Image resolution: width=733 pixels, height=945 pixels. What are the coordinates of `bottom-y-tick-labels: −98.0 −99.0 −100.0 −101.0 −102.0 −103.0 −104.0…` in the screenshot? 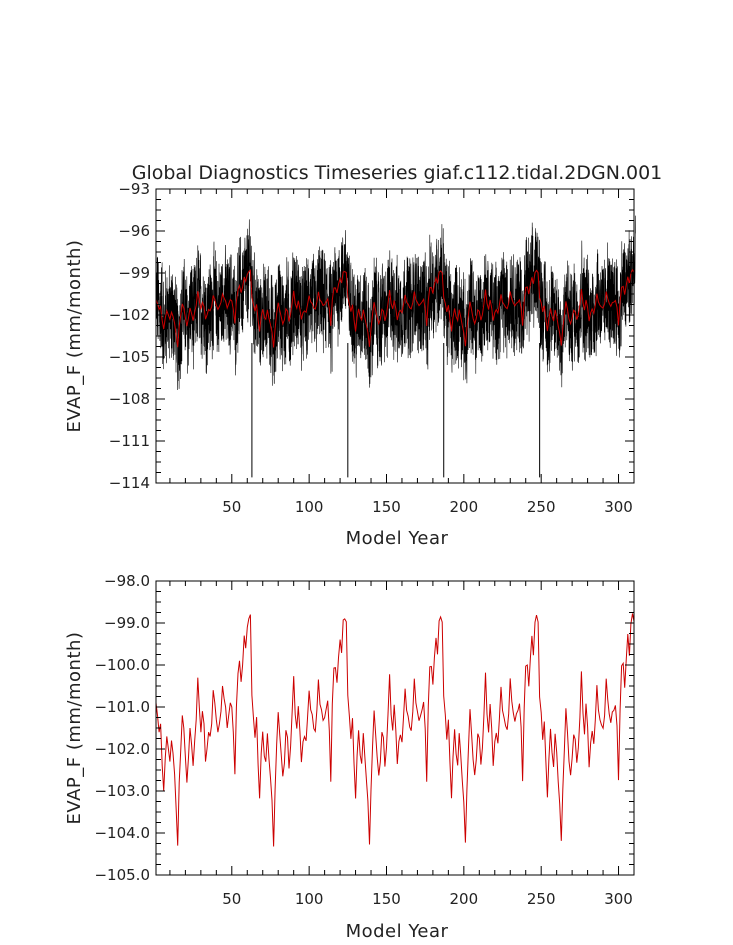 It's located at (122, 728).